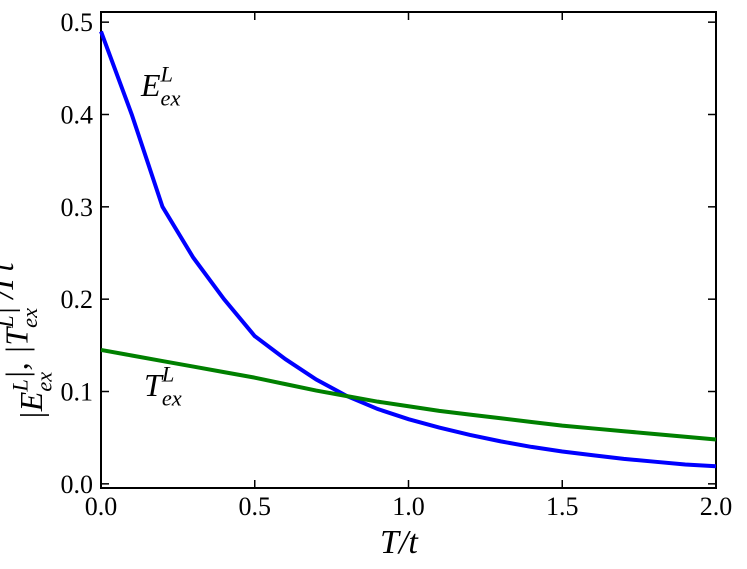 This screenshot has height=569, width=747. What do you see at coordinates (77, 484) in the screenshot?
I see `y-tick-label: 0.0` at bounding box center [77, 484].